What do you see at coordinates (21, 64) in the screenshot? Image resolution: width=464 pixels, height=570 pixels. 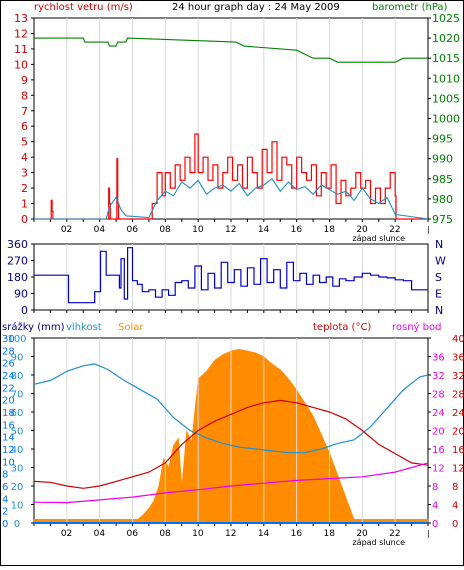 I see `wind-ytick-label: 10` at bounding box center [21, 64].